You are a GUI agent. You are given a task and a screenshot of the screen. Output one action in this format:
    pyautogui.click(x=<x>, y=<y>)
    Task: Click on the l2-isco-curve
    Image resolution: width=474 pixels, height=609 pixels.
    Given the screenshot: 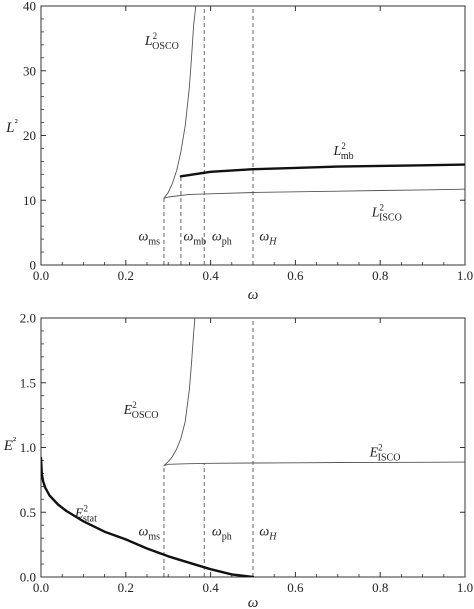 What is the action you would take?
    pyautogui.click(x=314, y=193)
    